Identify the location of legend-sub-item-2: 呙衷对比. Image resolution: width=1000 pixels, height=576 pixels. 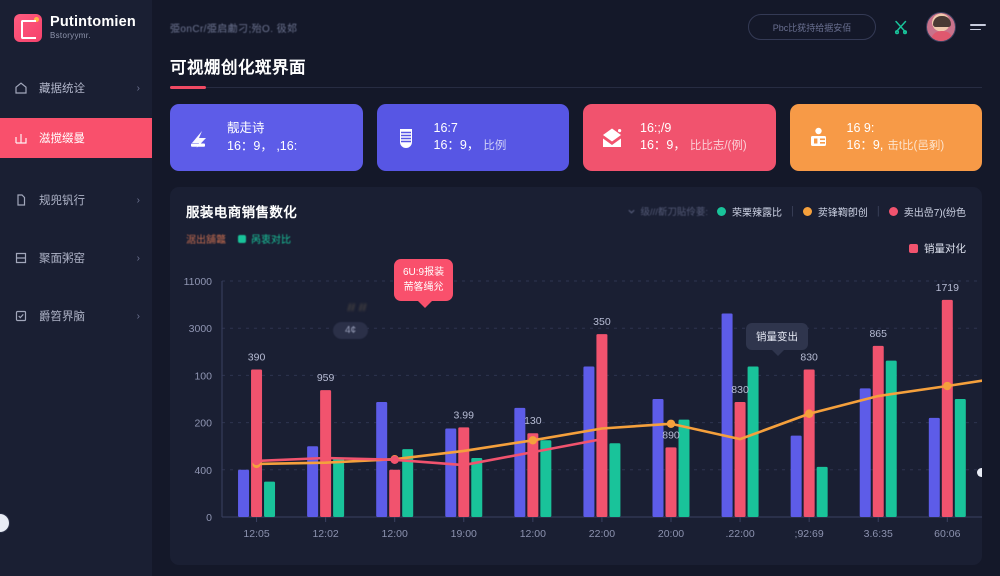
(264, 238).